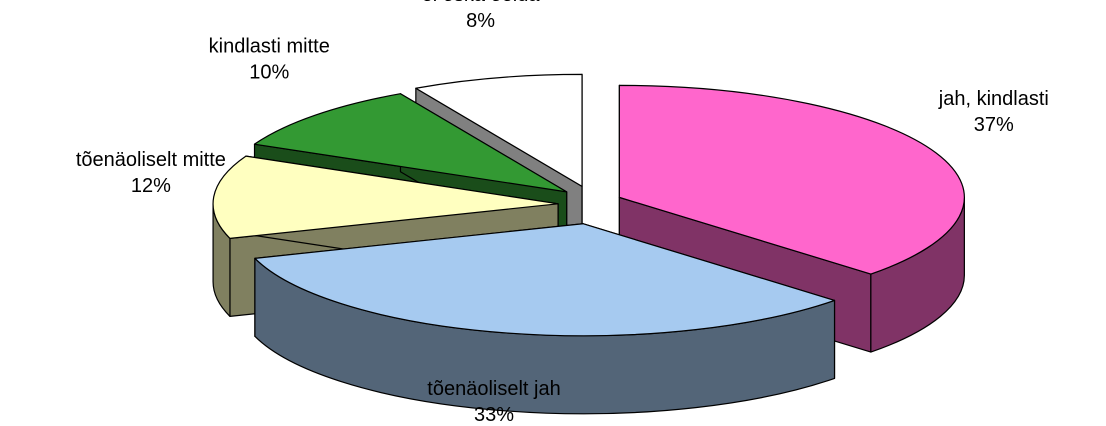  Describe the element at coordinates (993, 99) in the screenshot. I see `slice-label: jah, kindlasti` at that location.